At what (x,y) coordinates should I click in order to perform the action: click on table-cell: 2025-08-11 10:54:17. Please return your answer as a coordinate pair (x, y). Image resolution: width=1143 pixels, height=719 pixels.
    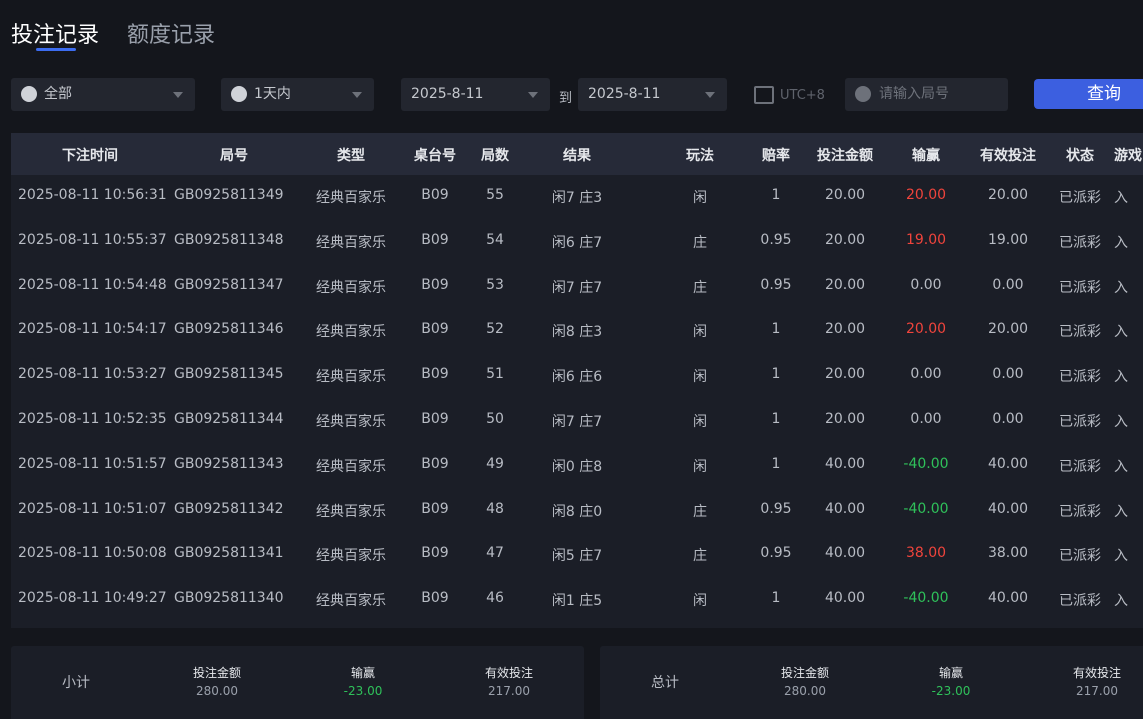
    Looking at the image, I should click on (92, 329).